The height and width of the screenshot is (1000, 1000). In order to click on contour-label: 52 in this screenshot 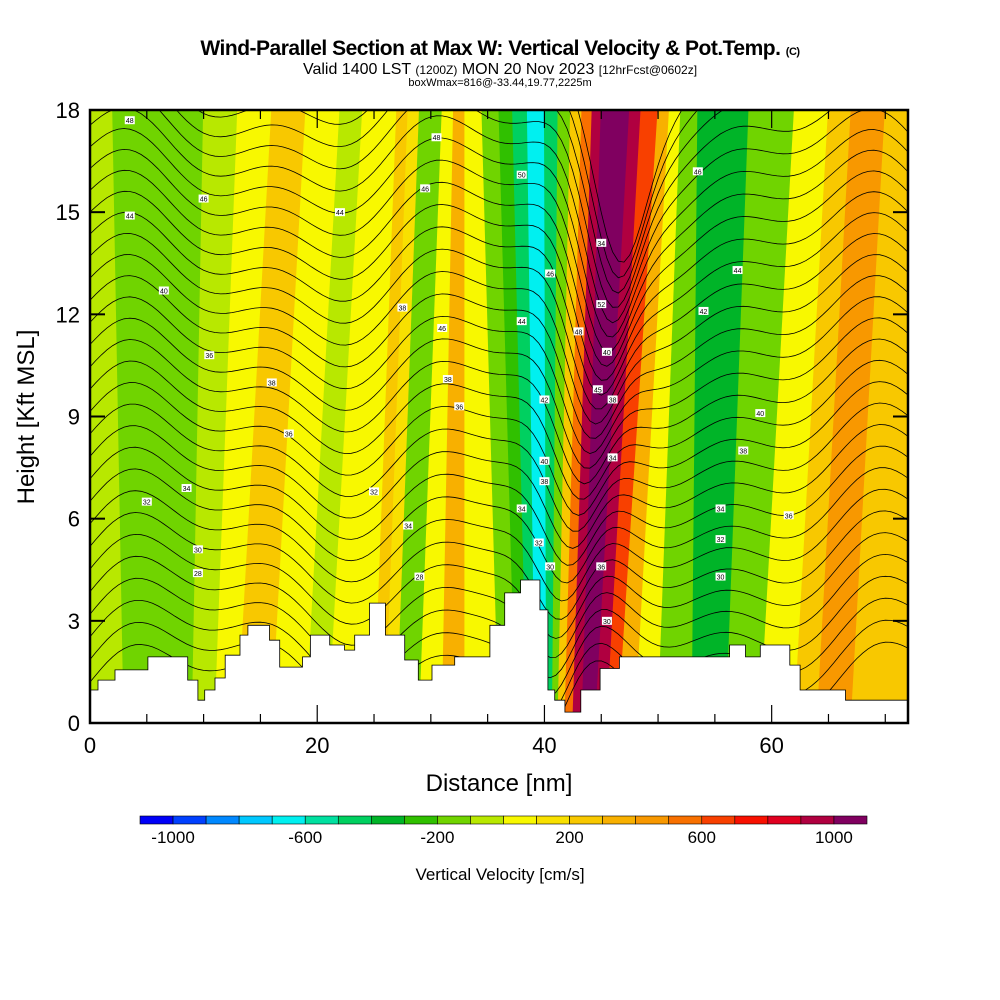, I will do `click(601, 305)`.